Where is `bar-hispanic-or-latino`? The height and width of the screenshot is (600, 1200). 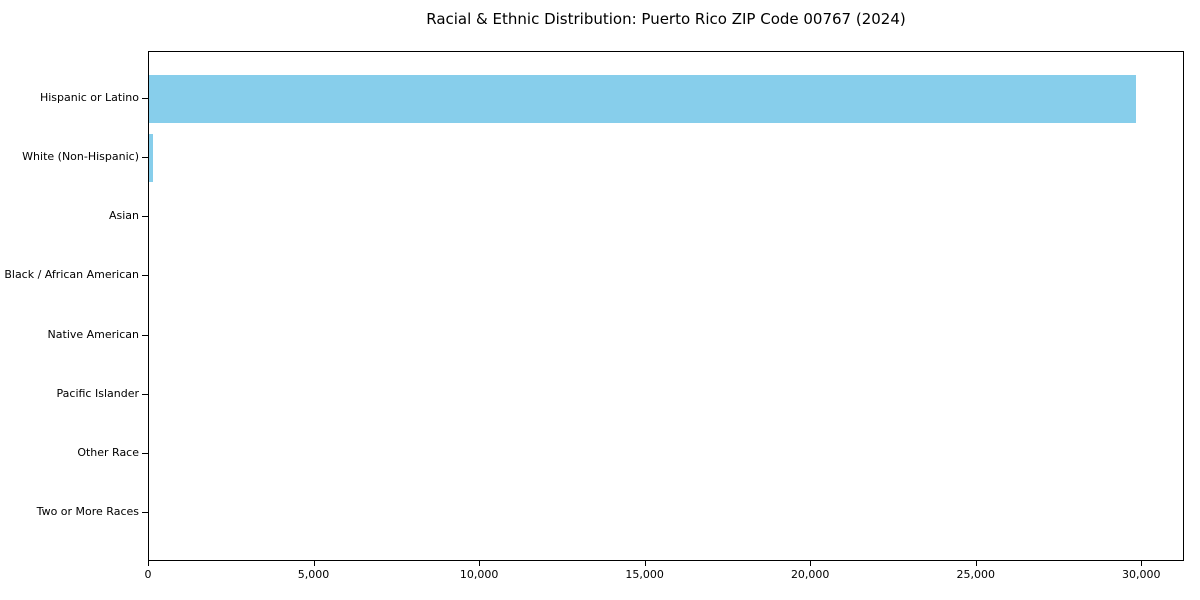 bar-hispanic-or-latino is located at coordinates (642, 98).